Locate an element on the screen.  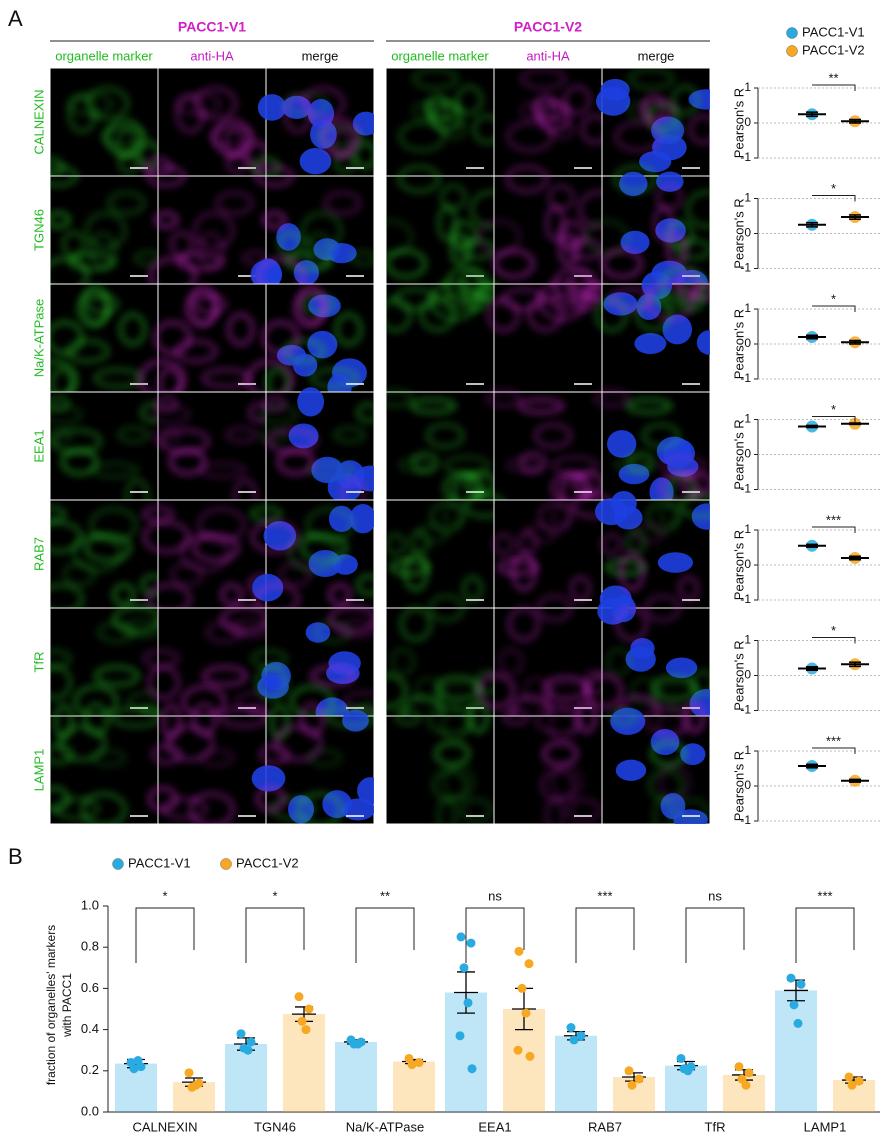
y-tick-label: 0.4 is located at coordinates (90, 1028).